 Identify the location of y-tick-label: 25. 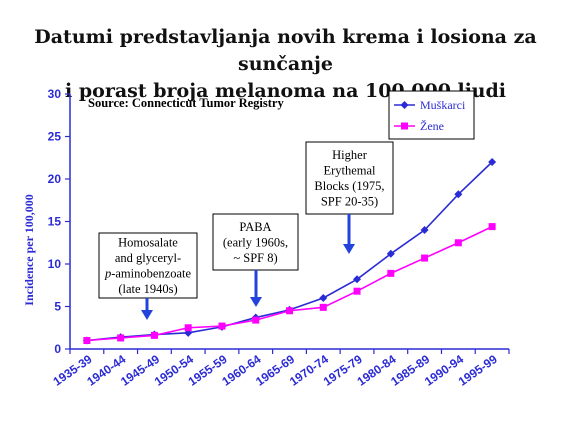
(55, 137).